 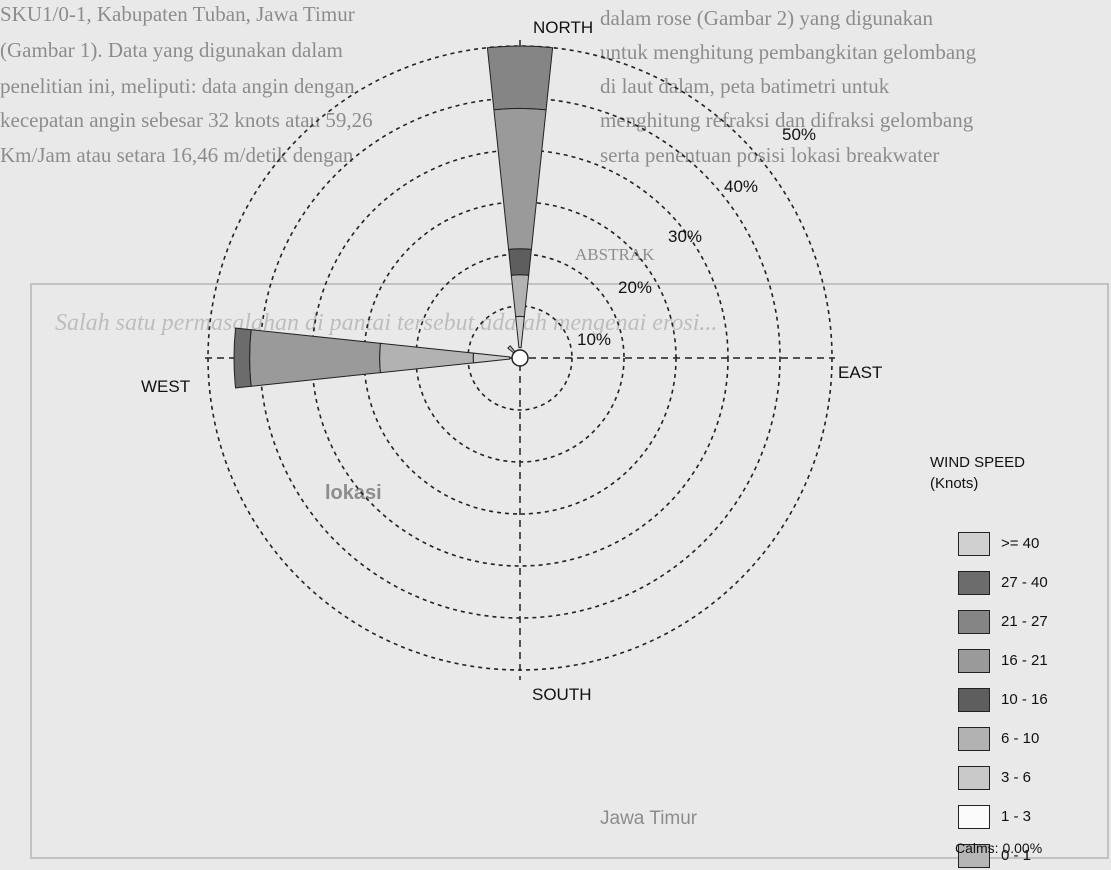 I want to click on legend-item: 6 - 10, so click(x=1033, y=740).